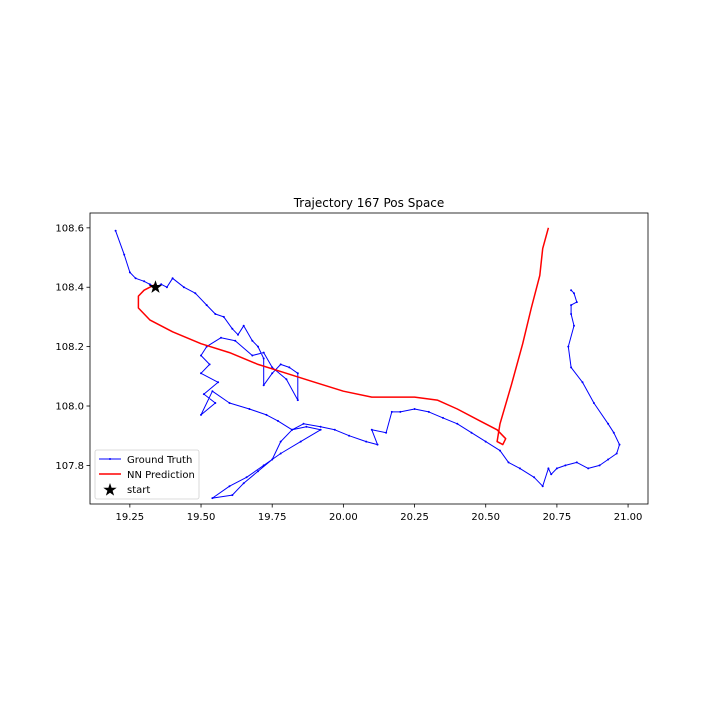 The image size is (720, 720). Describe the element at coordinates (69, 466) in the screenshot. I see `y-tick-label: 107.8` at that location.